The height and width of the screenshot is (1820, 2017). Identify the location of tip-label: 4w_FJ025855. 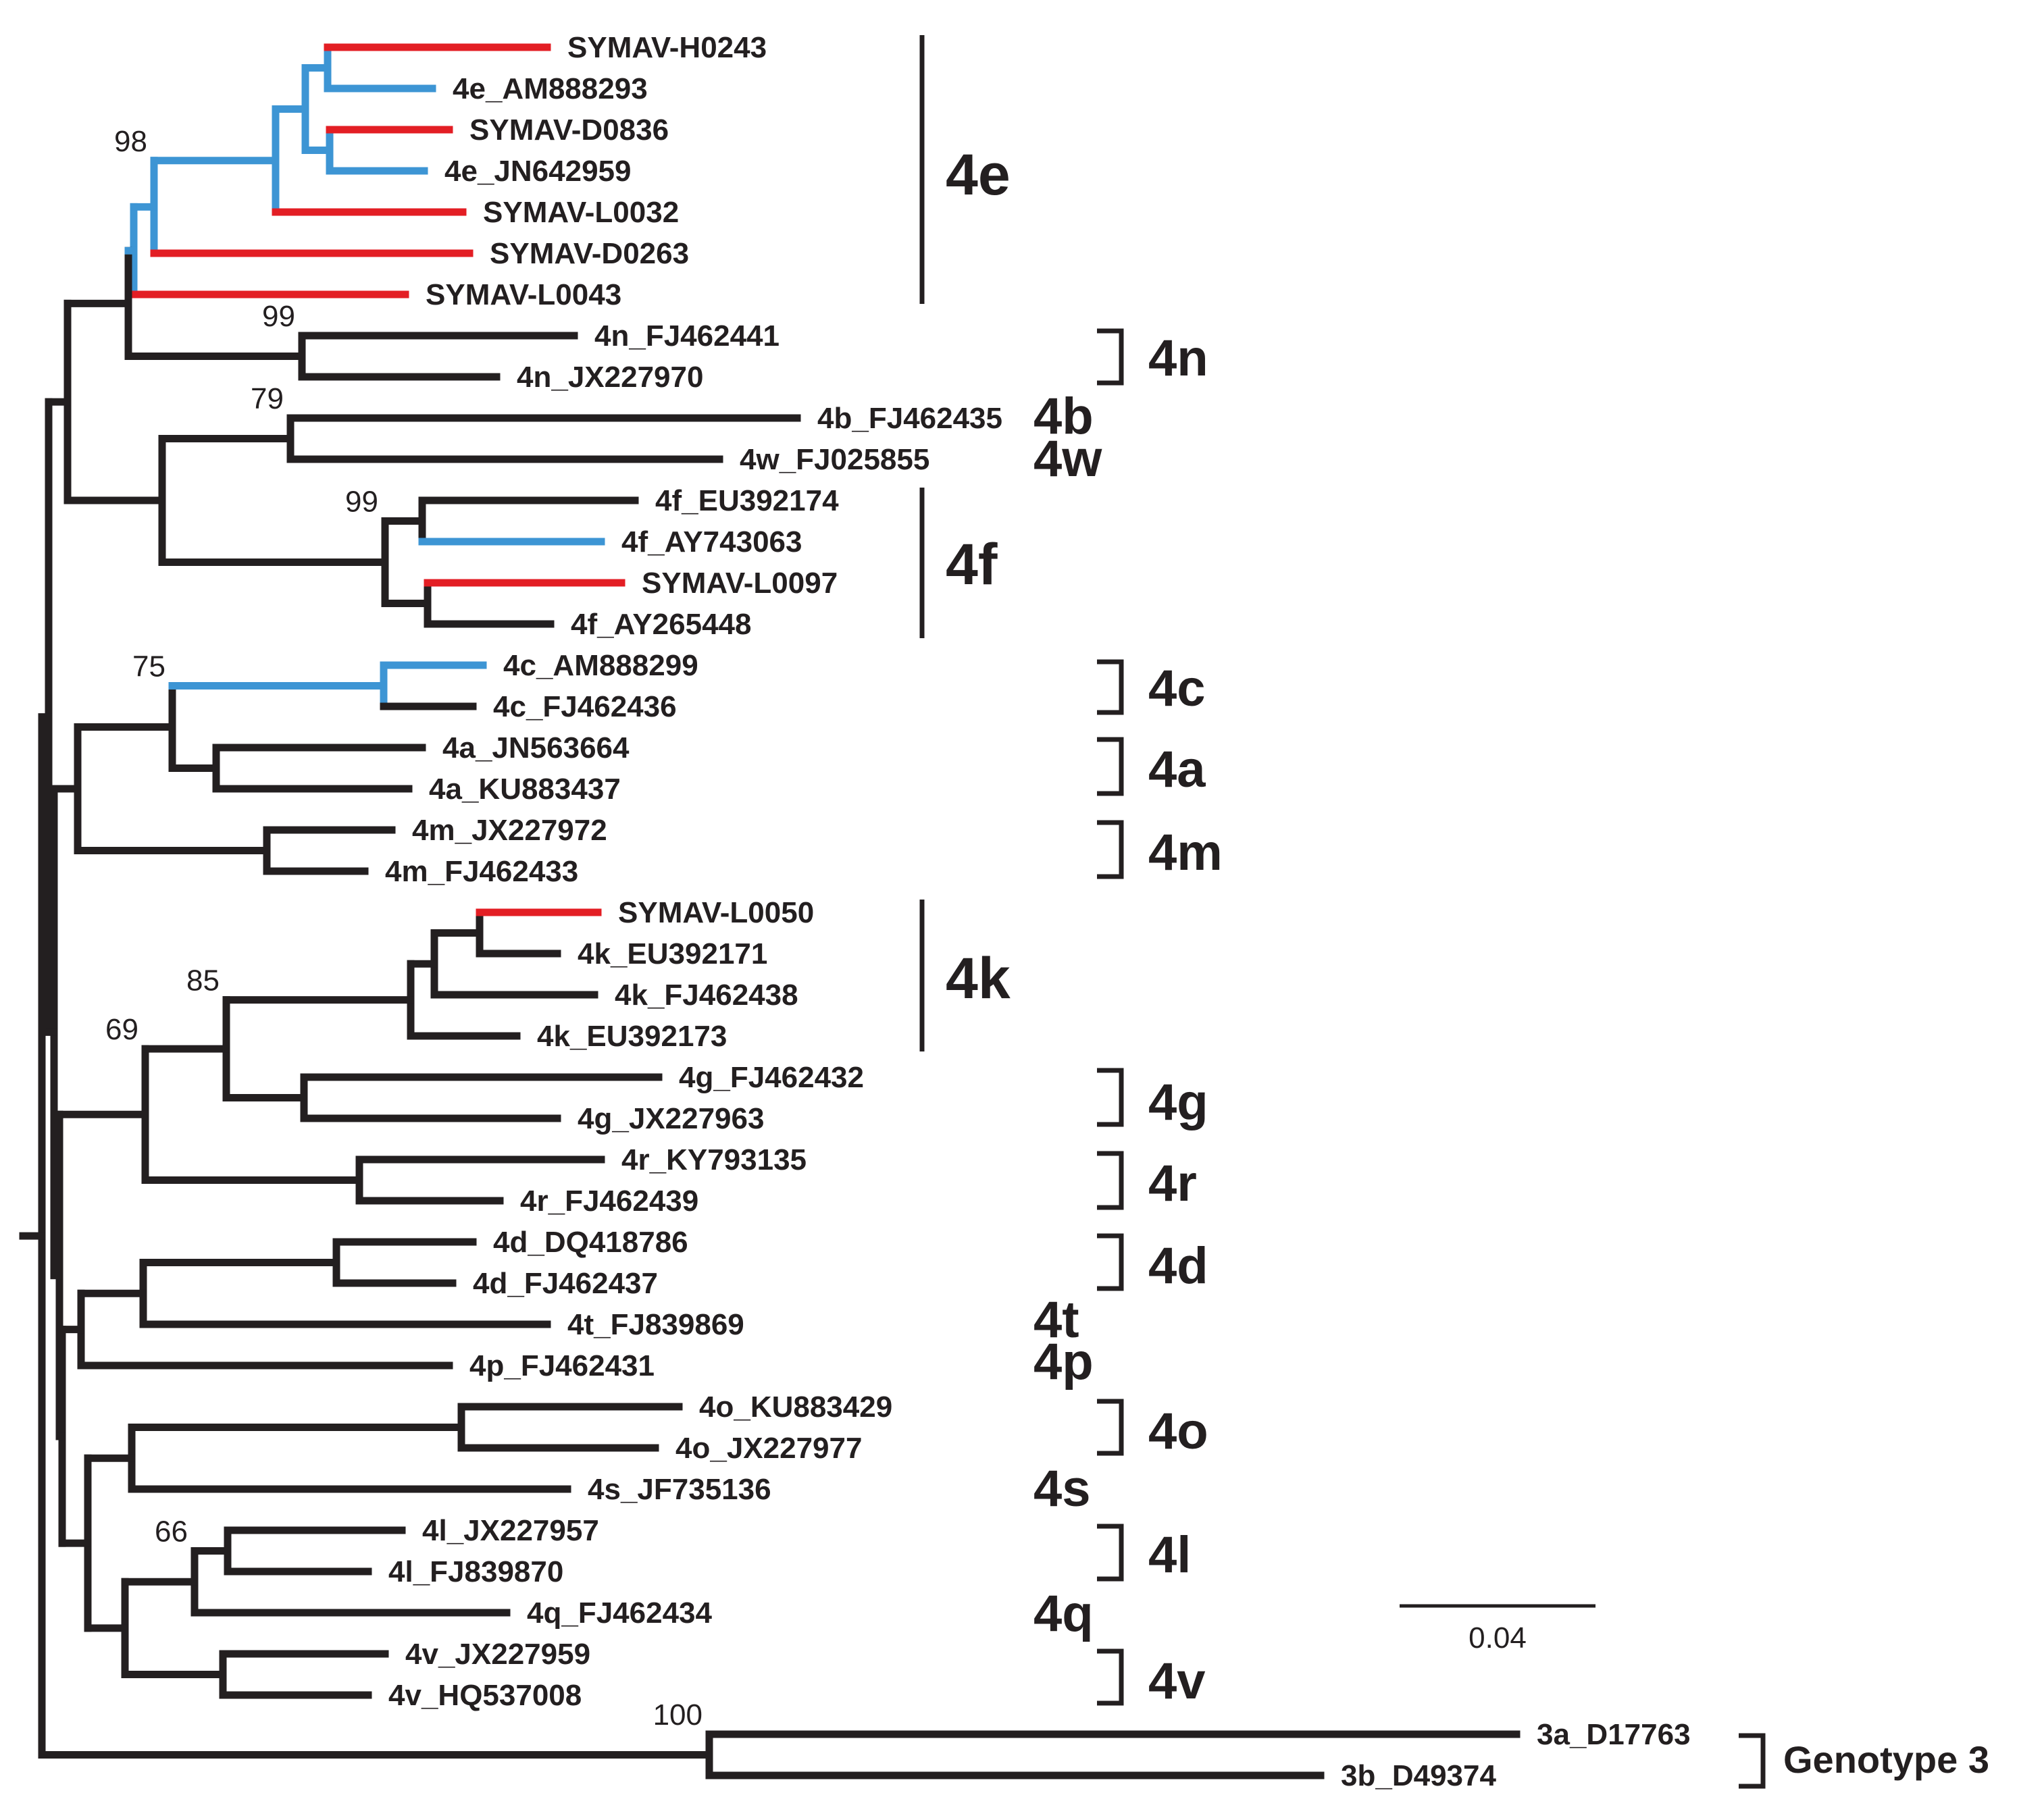
(834, 459).